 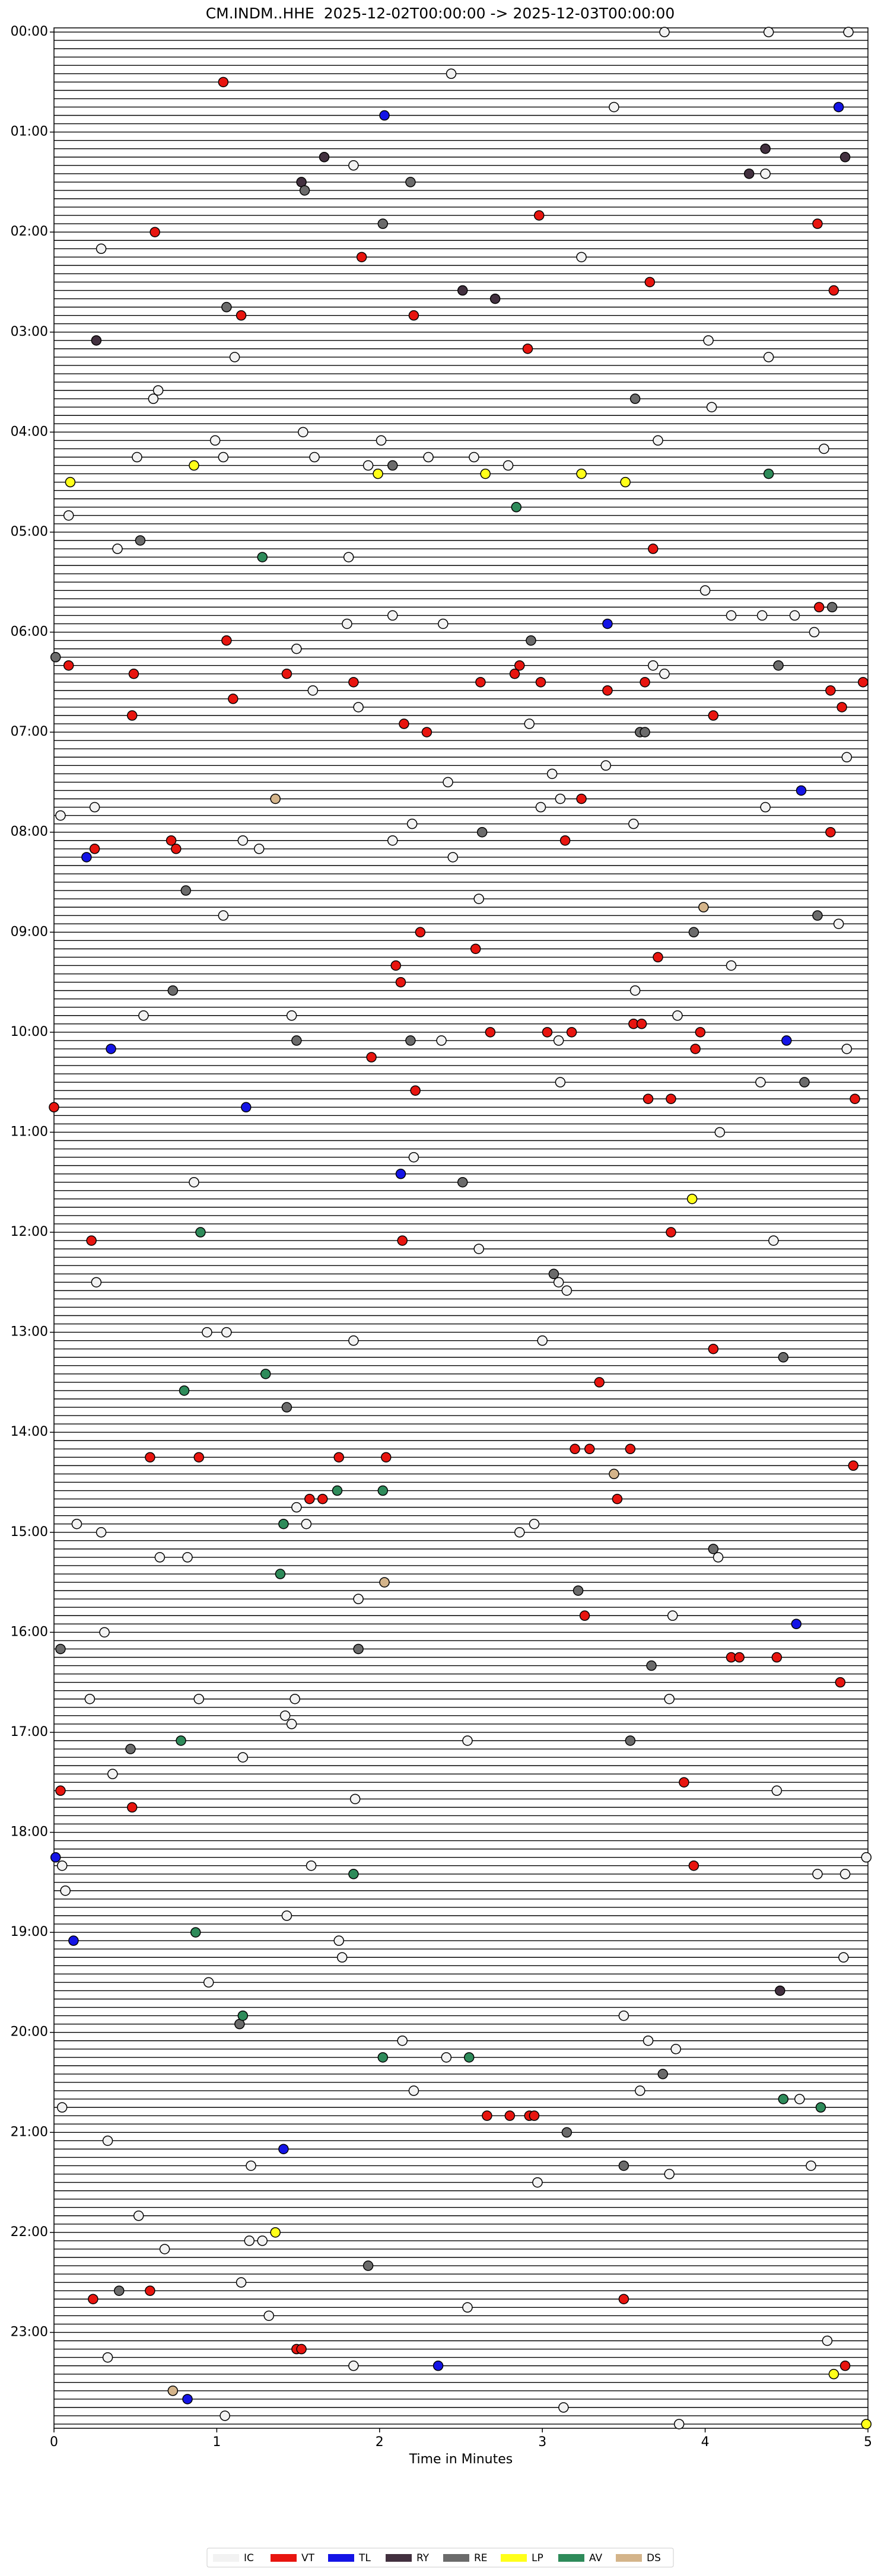 What do you see at coordinates (29, 2132) in the screenshot?
I see `y-tick-label: 21:00` at bounding box center [29, 2132].